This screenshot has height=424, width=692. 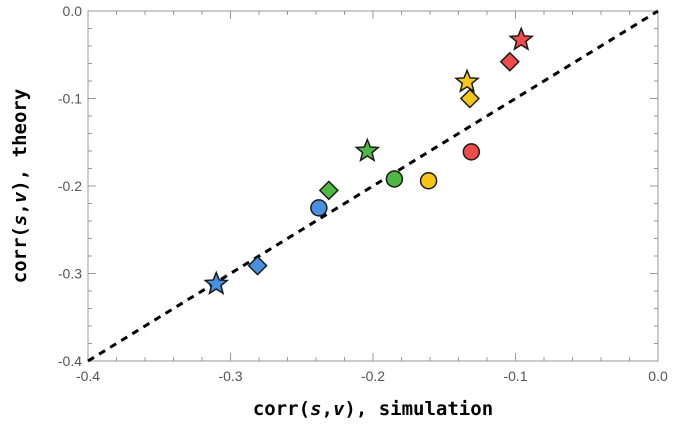 What do you see at coordinates (70, 274) in the screenshot?
I see `y-tick-label: -0.3` at bounding box center [70, 274].